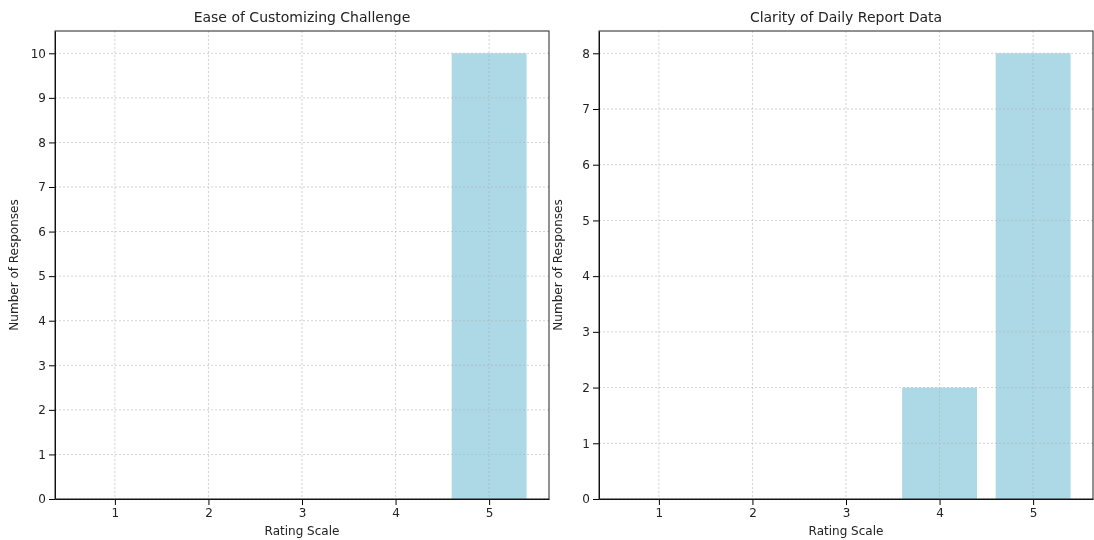 This screenshot has width=1094, height=540. I want to click on y-tick-label: 10, so click(38, 53).